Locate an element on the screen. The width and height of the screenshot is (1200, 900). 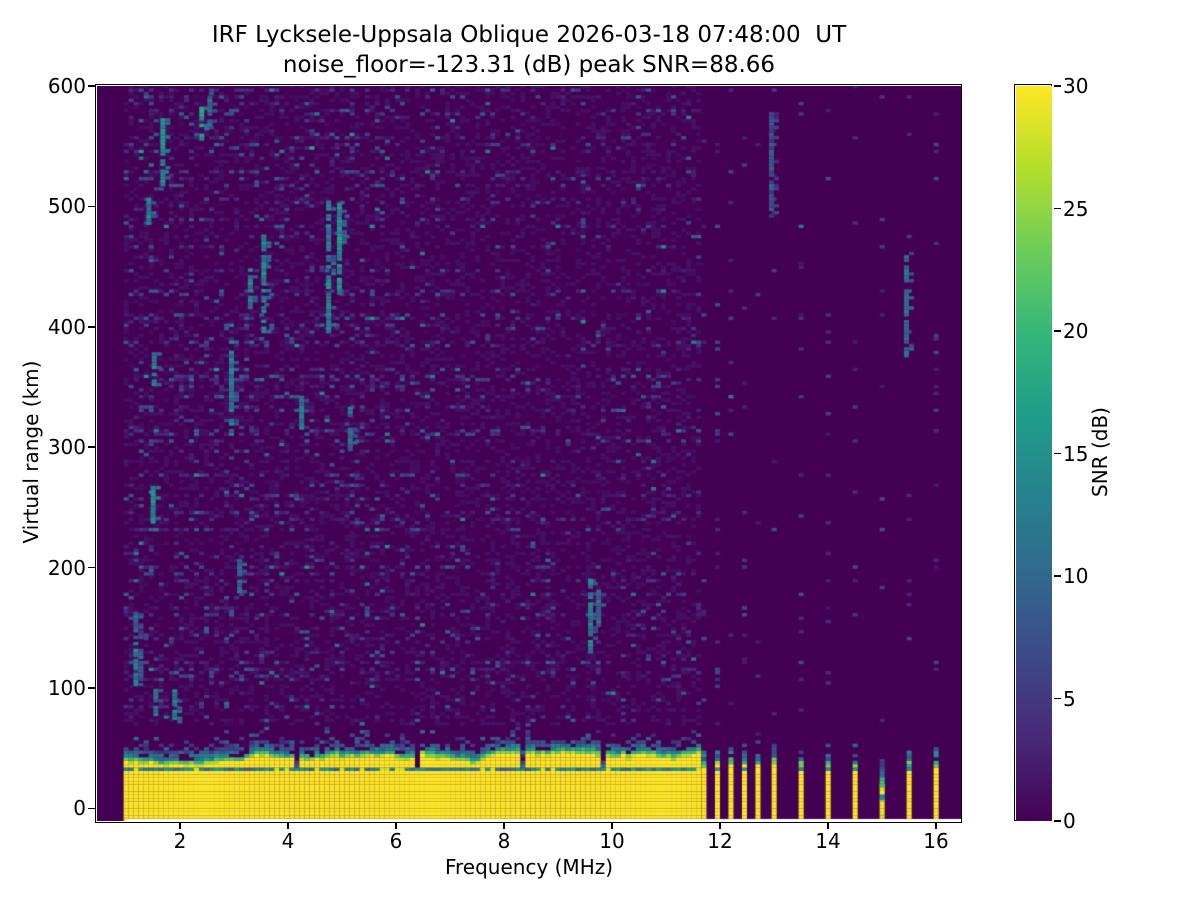
x-tick-label: 10 is located at coordinates (612, 841).